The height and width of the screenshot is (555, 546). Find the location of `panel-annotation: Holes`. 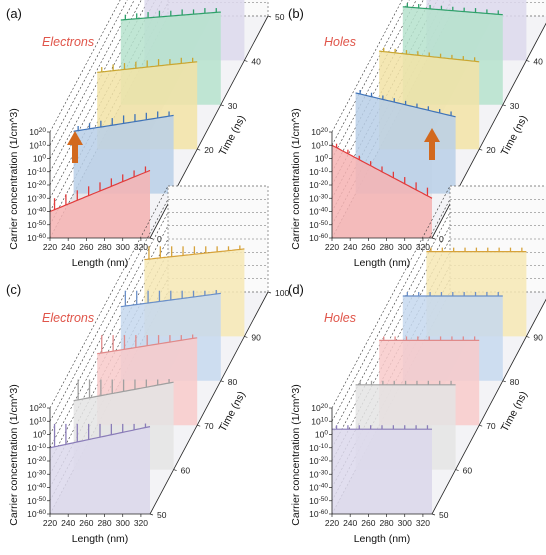

panel-annotation: Holes is located at coordinates (340, 42).